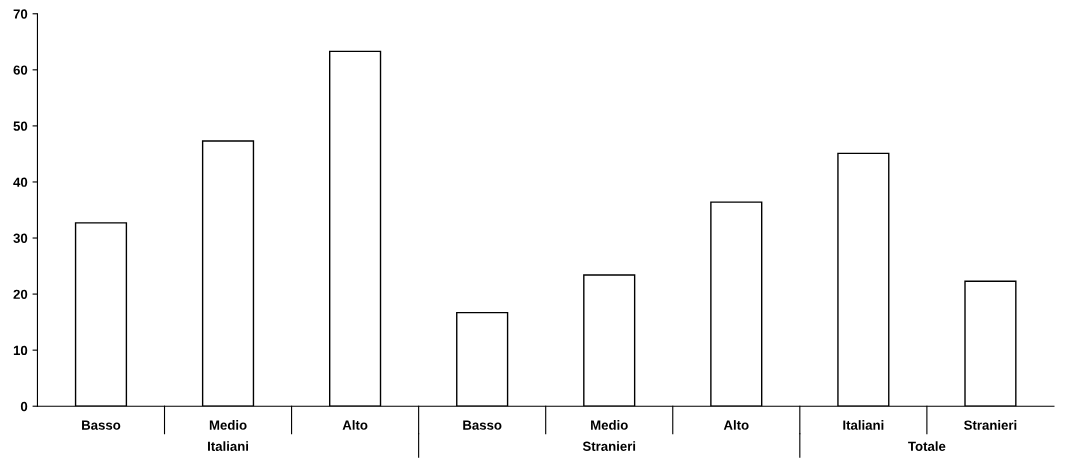  I want to click on text: Stranieri, so click(609, 446).